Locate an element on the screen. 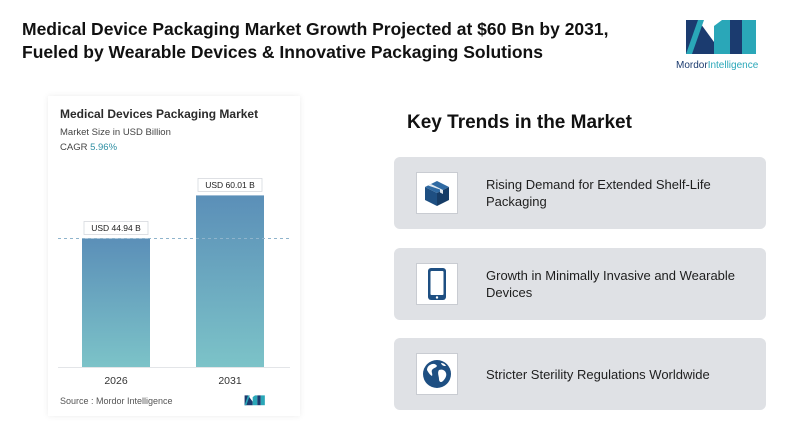 This screenshot has height=438, width=800. chart-cagr: CAGR 5.96% is located at coordinates (88, 147).